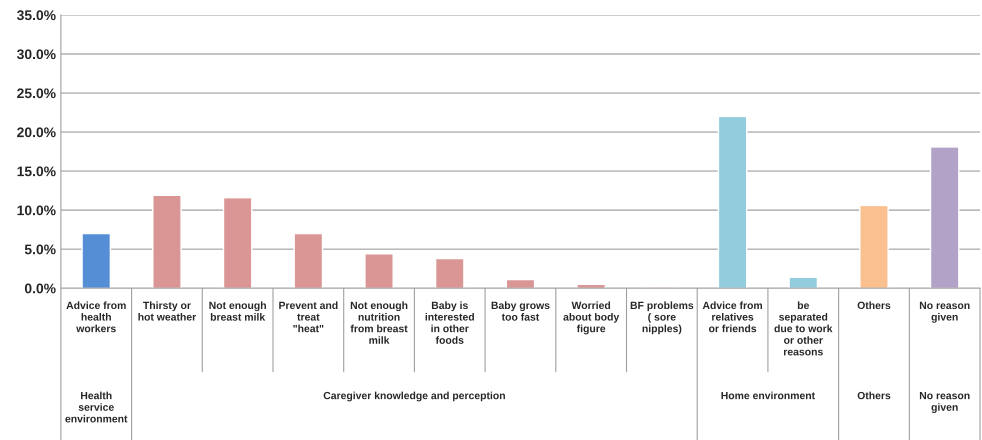  I want to click on text: No reason given, so click(945, 402).